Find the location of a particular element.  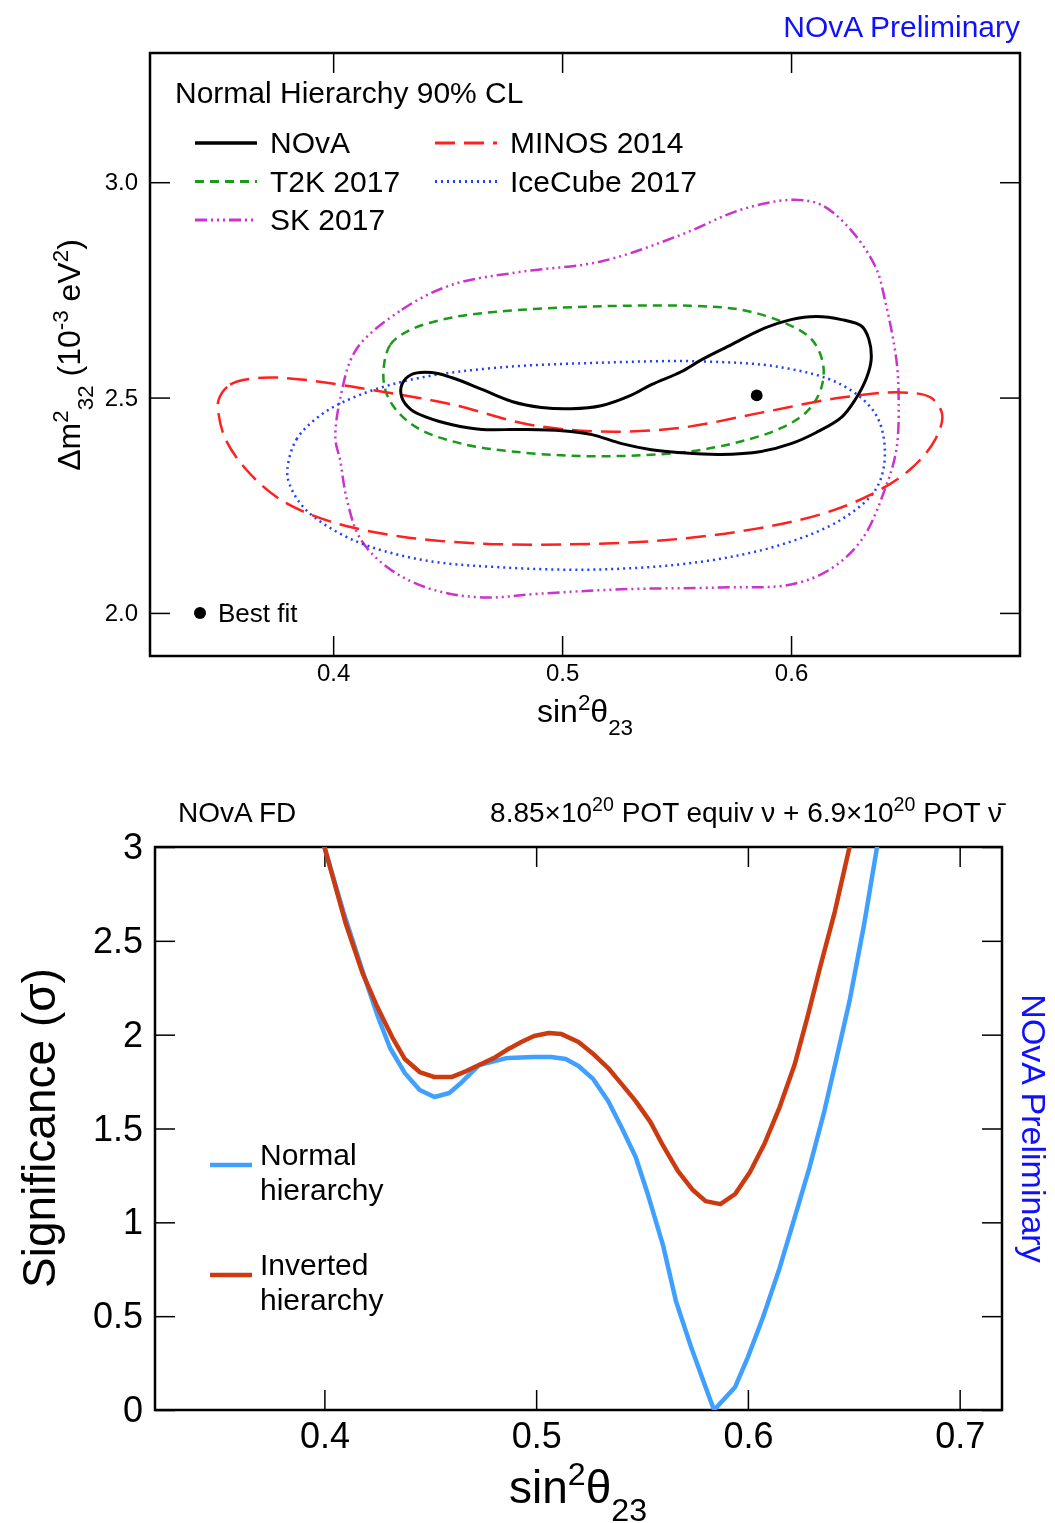

y-axis-title: Significance (σ) is located at coordinates (39, 1128).